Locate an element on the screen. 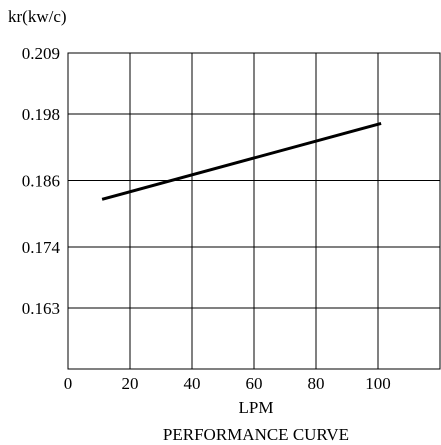 The width and height of the screenshot is (441, 445). y-tick-label: 0.174 is located at coordinates (41, 247).